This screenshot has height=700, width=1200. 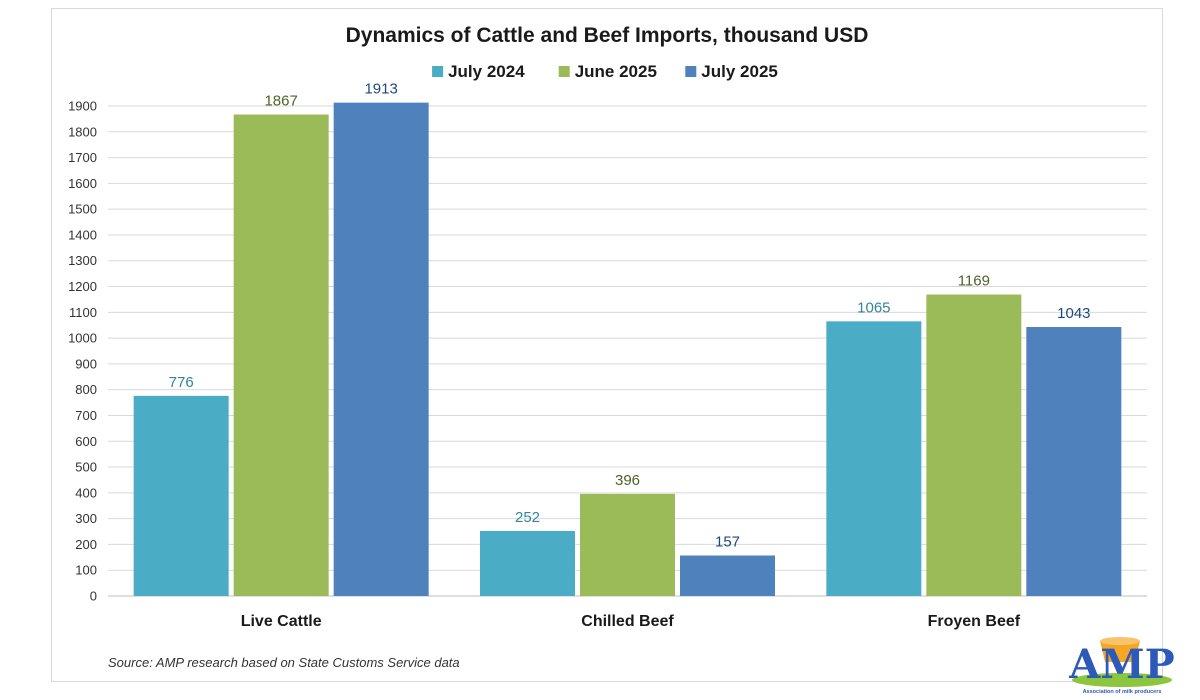 I want to click on data-label: 1867, so click(x=280, y=101).